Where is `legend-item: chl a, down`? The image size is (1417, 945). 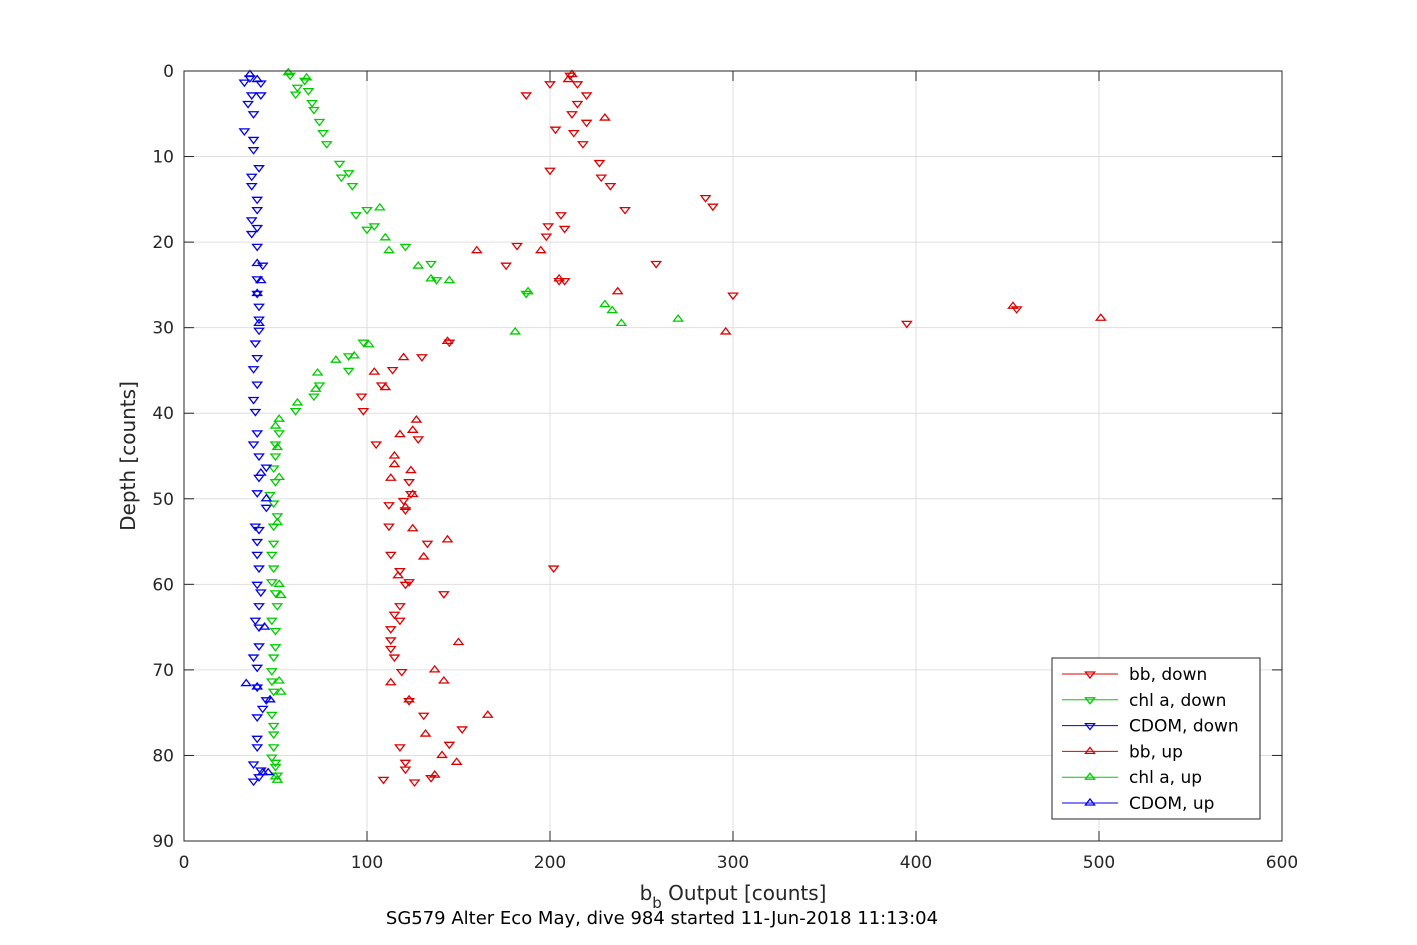 legend-item: chl a, down is located at coordinates (1144, 701).